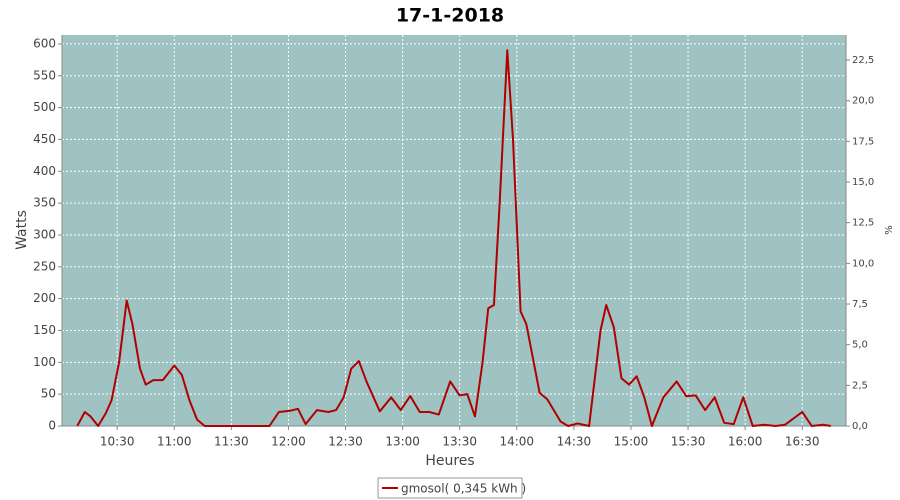 The image size is (900, 500). I want to click on x-tick-label: 16:30, so click(802, 442).